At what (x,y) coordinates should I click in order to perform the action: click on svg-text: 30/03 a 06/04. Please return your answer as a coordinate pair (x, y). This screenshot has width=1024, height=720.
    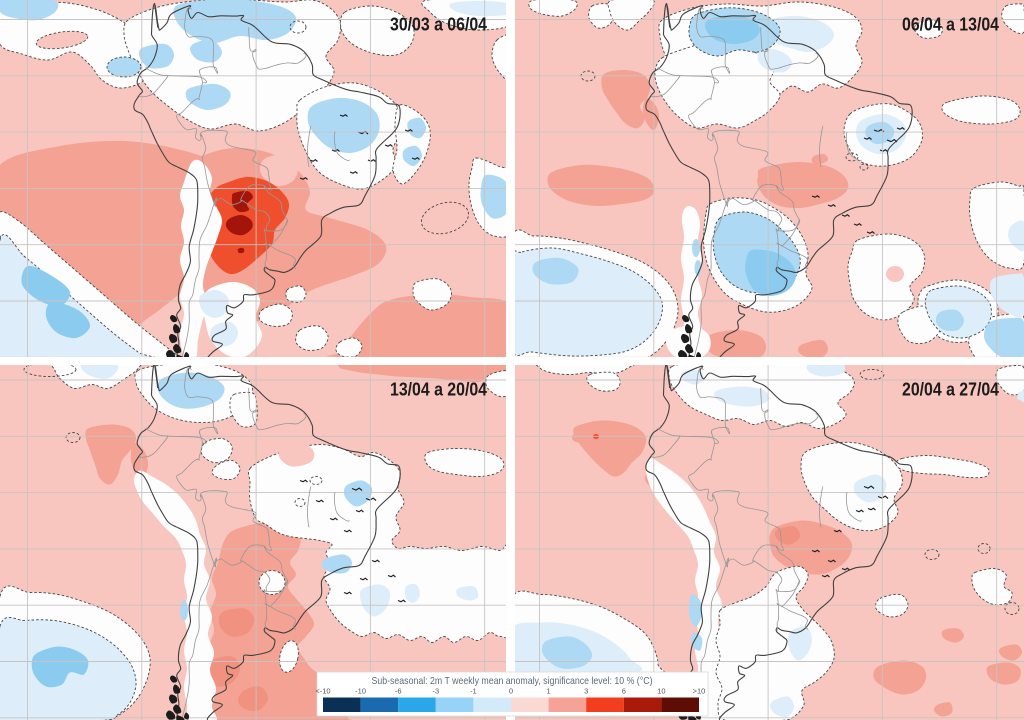
    Looking at the image, I should click on (439, 24).